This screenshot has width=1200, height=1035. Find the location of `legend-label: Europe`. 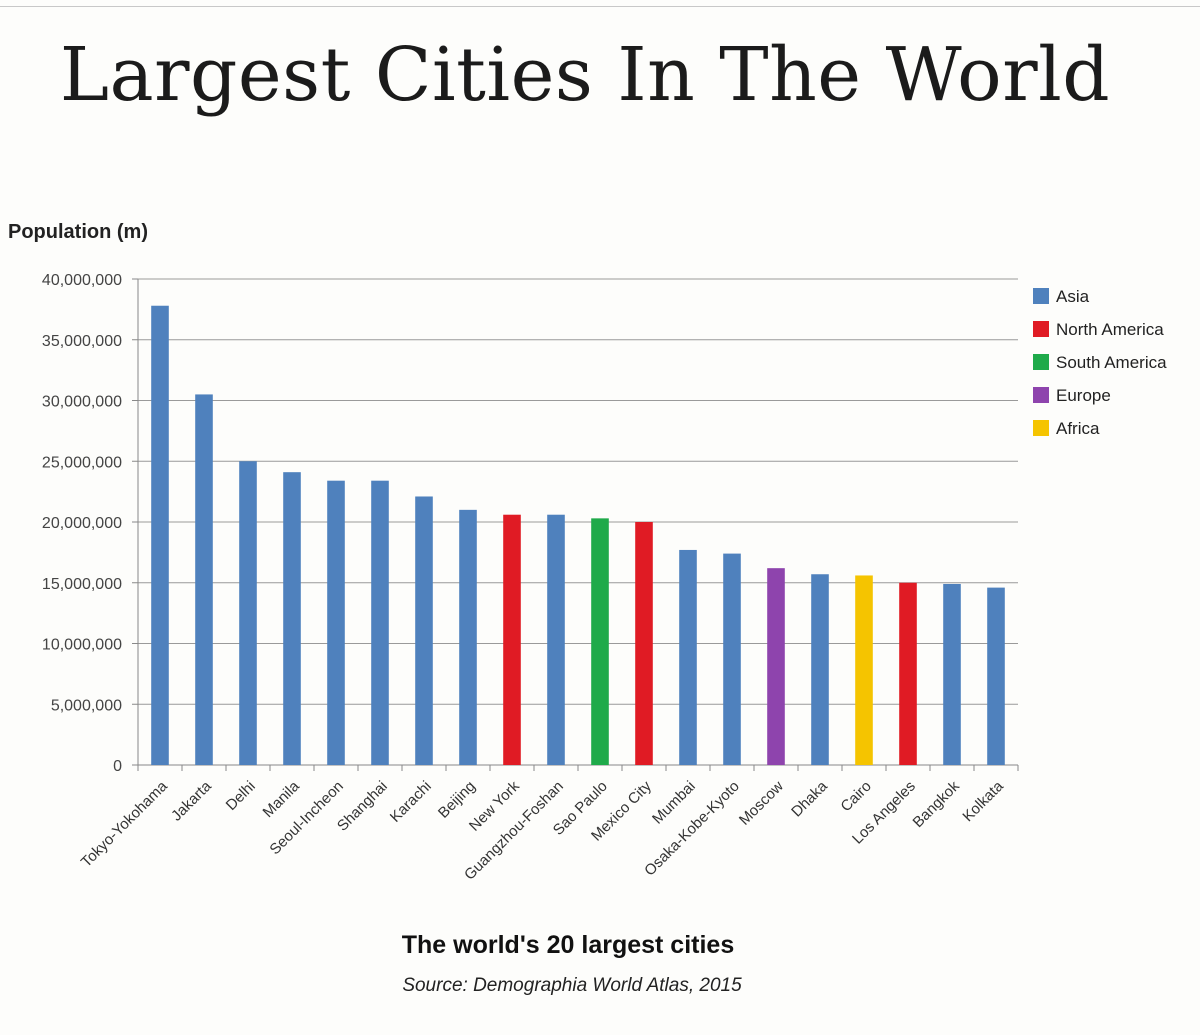

legend-label: Europe is located at coordinates (1083, 395).